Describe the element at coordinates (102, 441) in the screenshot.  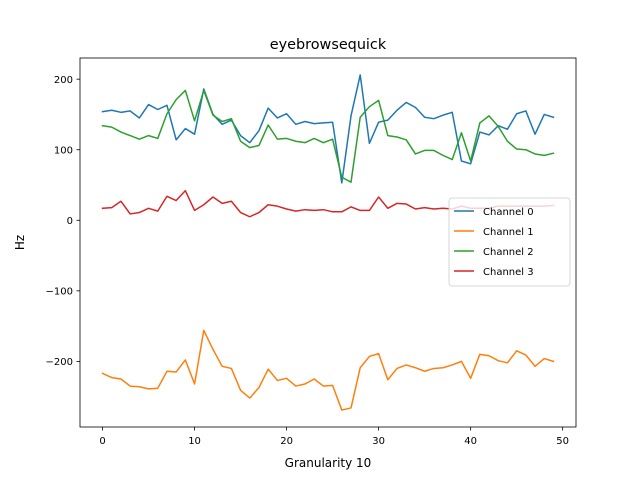
I see `x-tick-label: 0` at that location.